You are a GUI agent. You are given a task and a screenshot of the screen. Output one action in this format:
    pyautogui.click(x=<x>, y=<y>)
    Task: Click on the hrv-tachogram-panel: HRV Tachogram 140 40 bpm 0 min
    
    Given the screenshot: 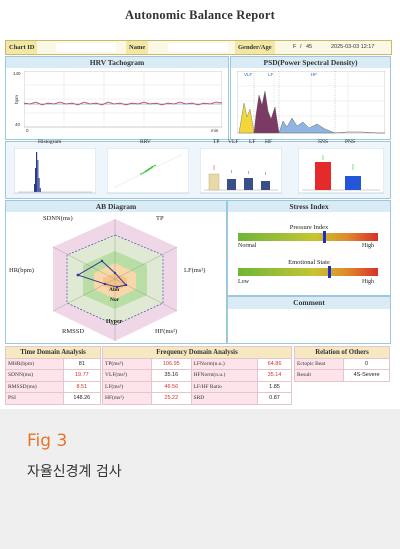 What is the action you would take?
    pyautogui.click(x=117, y=98)
    